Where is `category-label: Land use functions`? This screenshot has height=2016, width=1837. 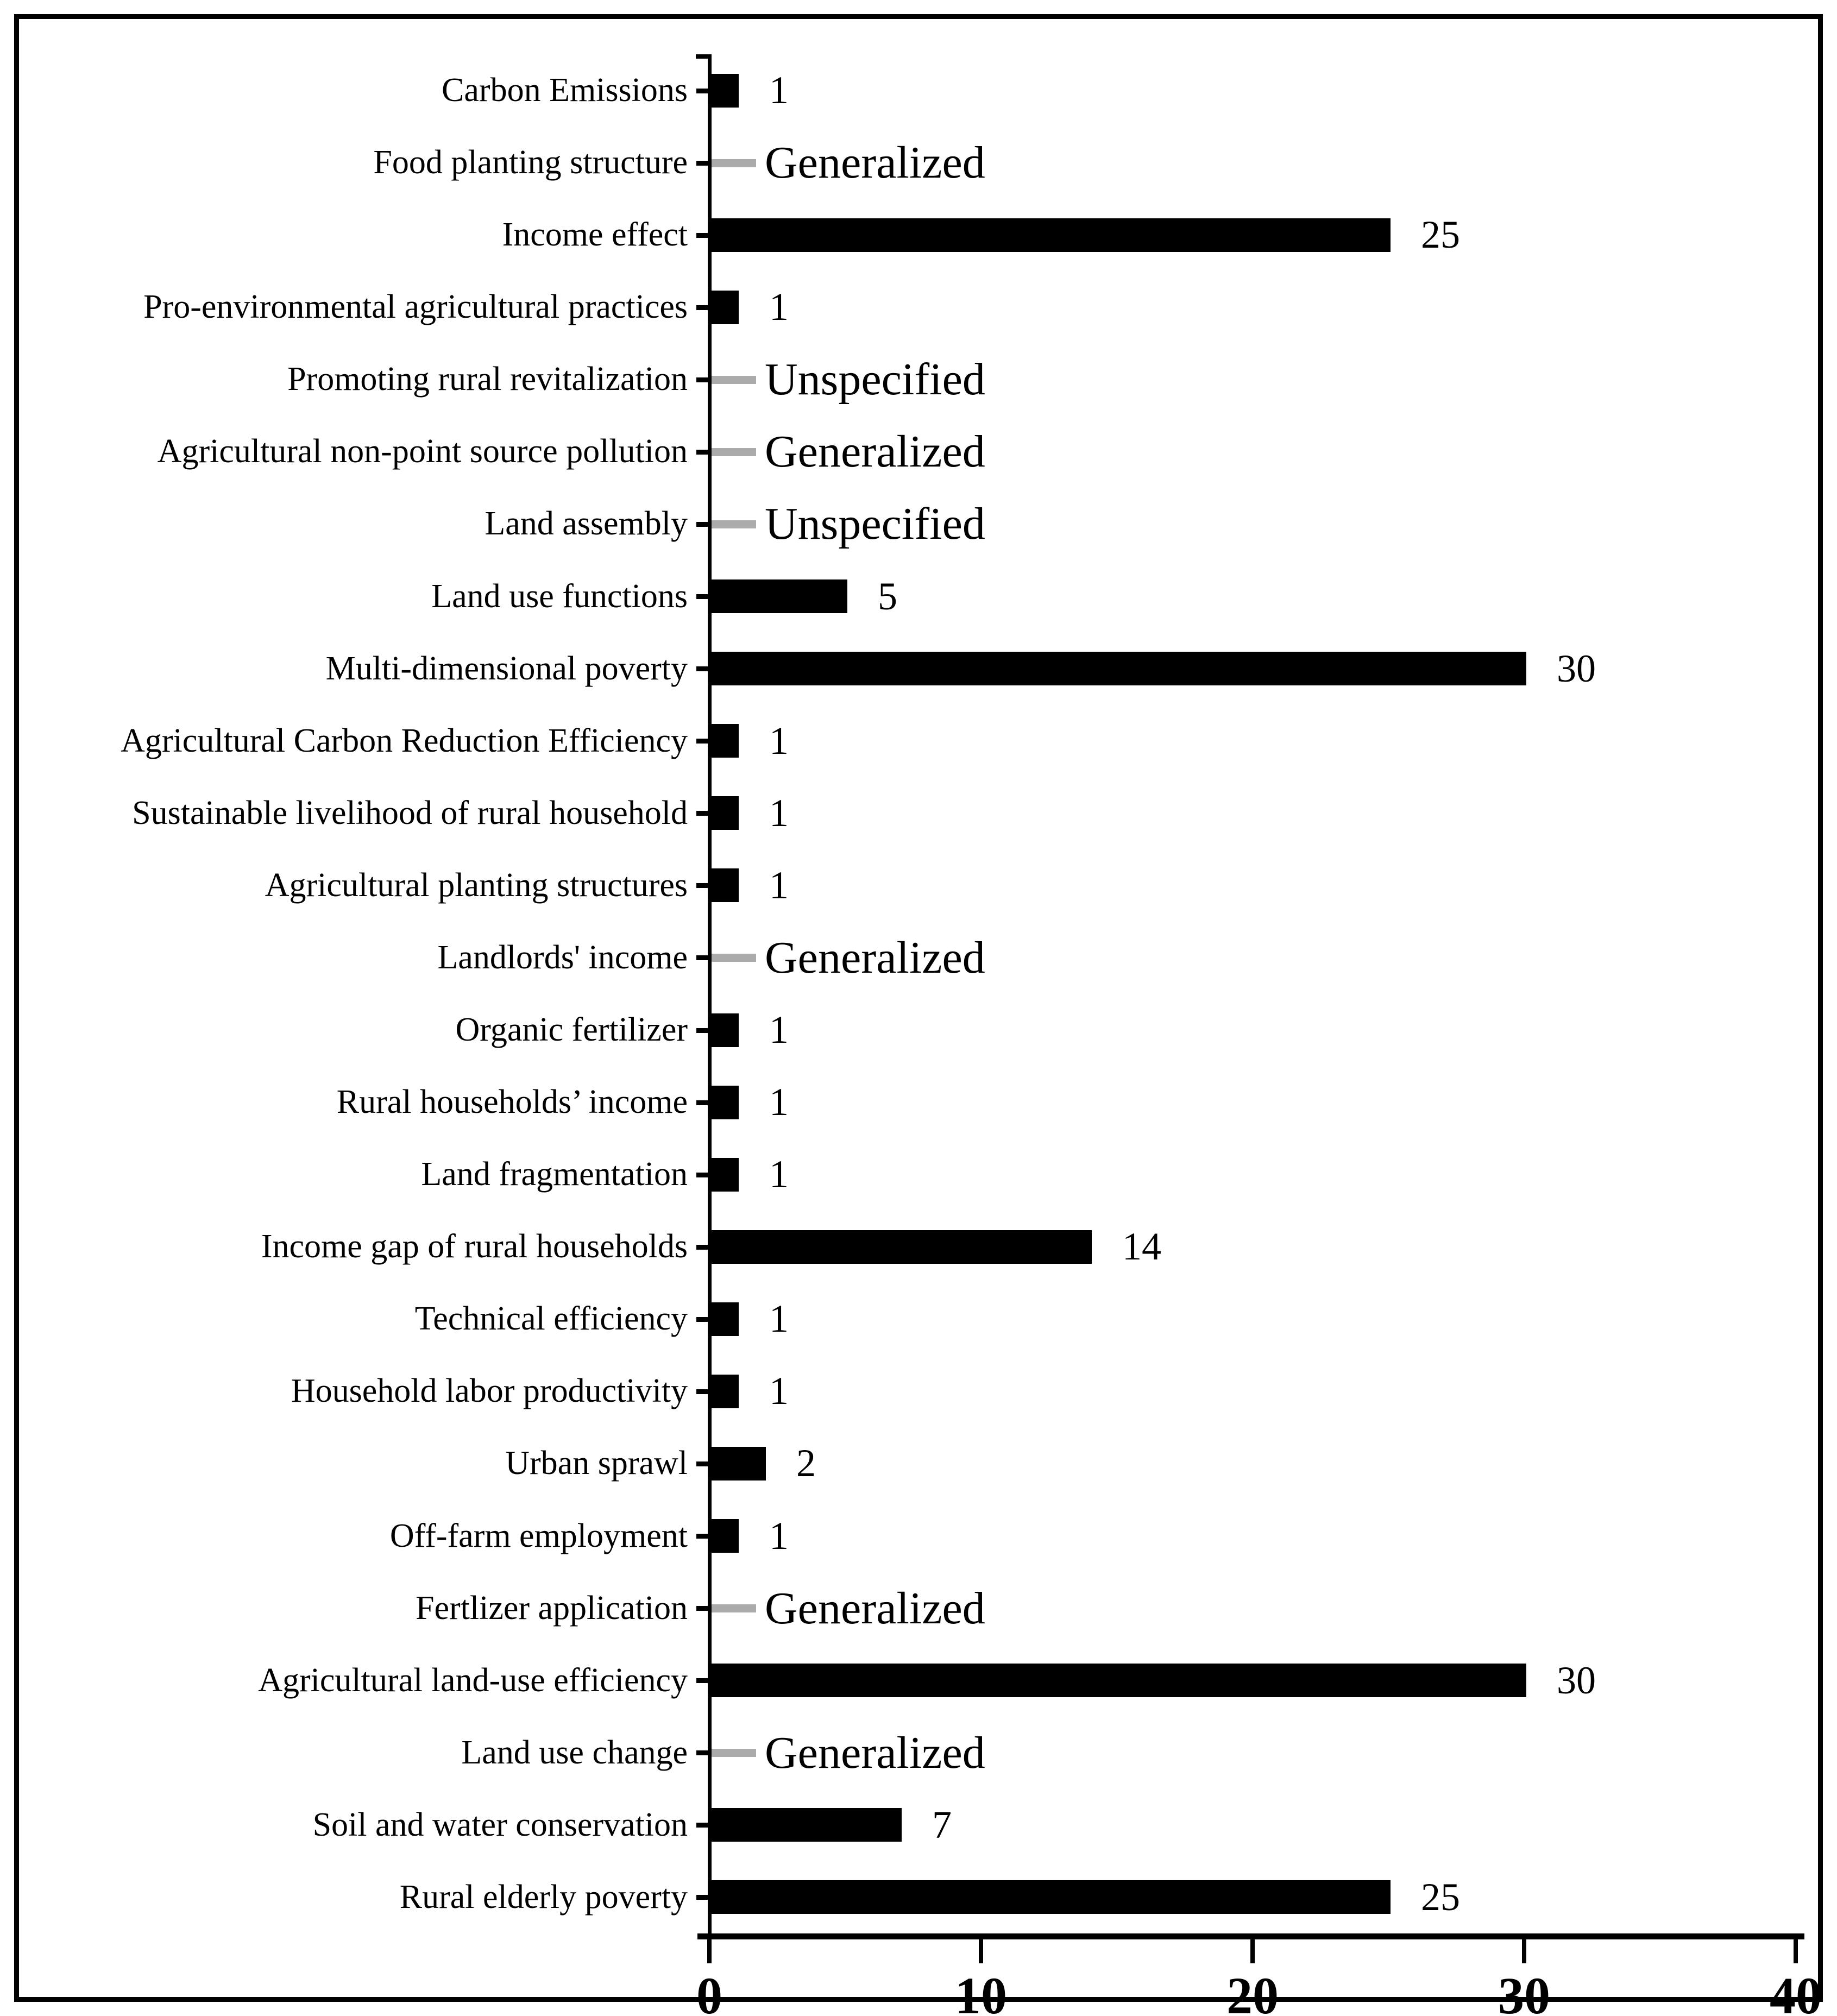
category-label: Land use functions is located at coordinates (559, 596).